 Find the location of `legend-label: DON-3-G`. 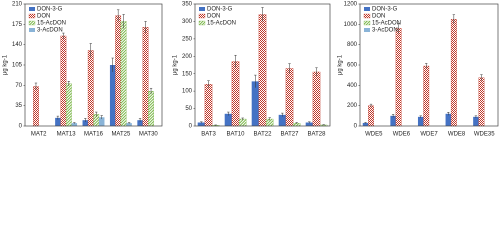

legend-label: DON-3-G is located at coordinates (50, 10).